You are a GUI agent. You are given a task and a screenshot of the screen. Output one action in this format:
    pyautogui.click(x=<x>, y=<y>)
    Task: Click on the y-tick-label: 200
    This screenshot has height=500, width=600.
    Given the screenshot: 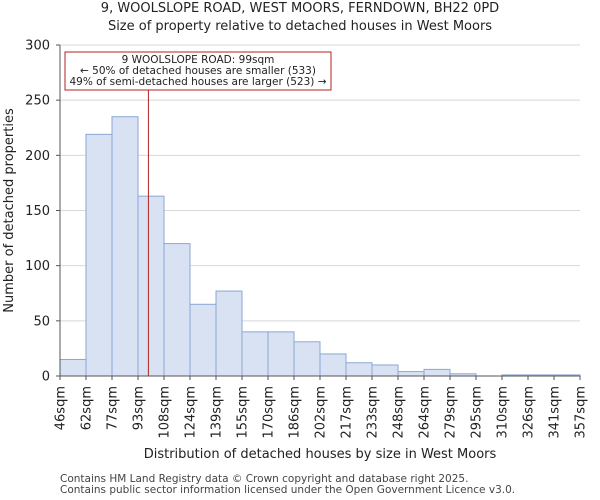 What is the action you would take?
    pyautogui.click(x=37, y=156)
    